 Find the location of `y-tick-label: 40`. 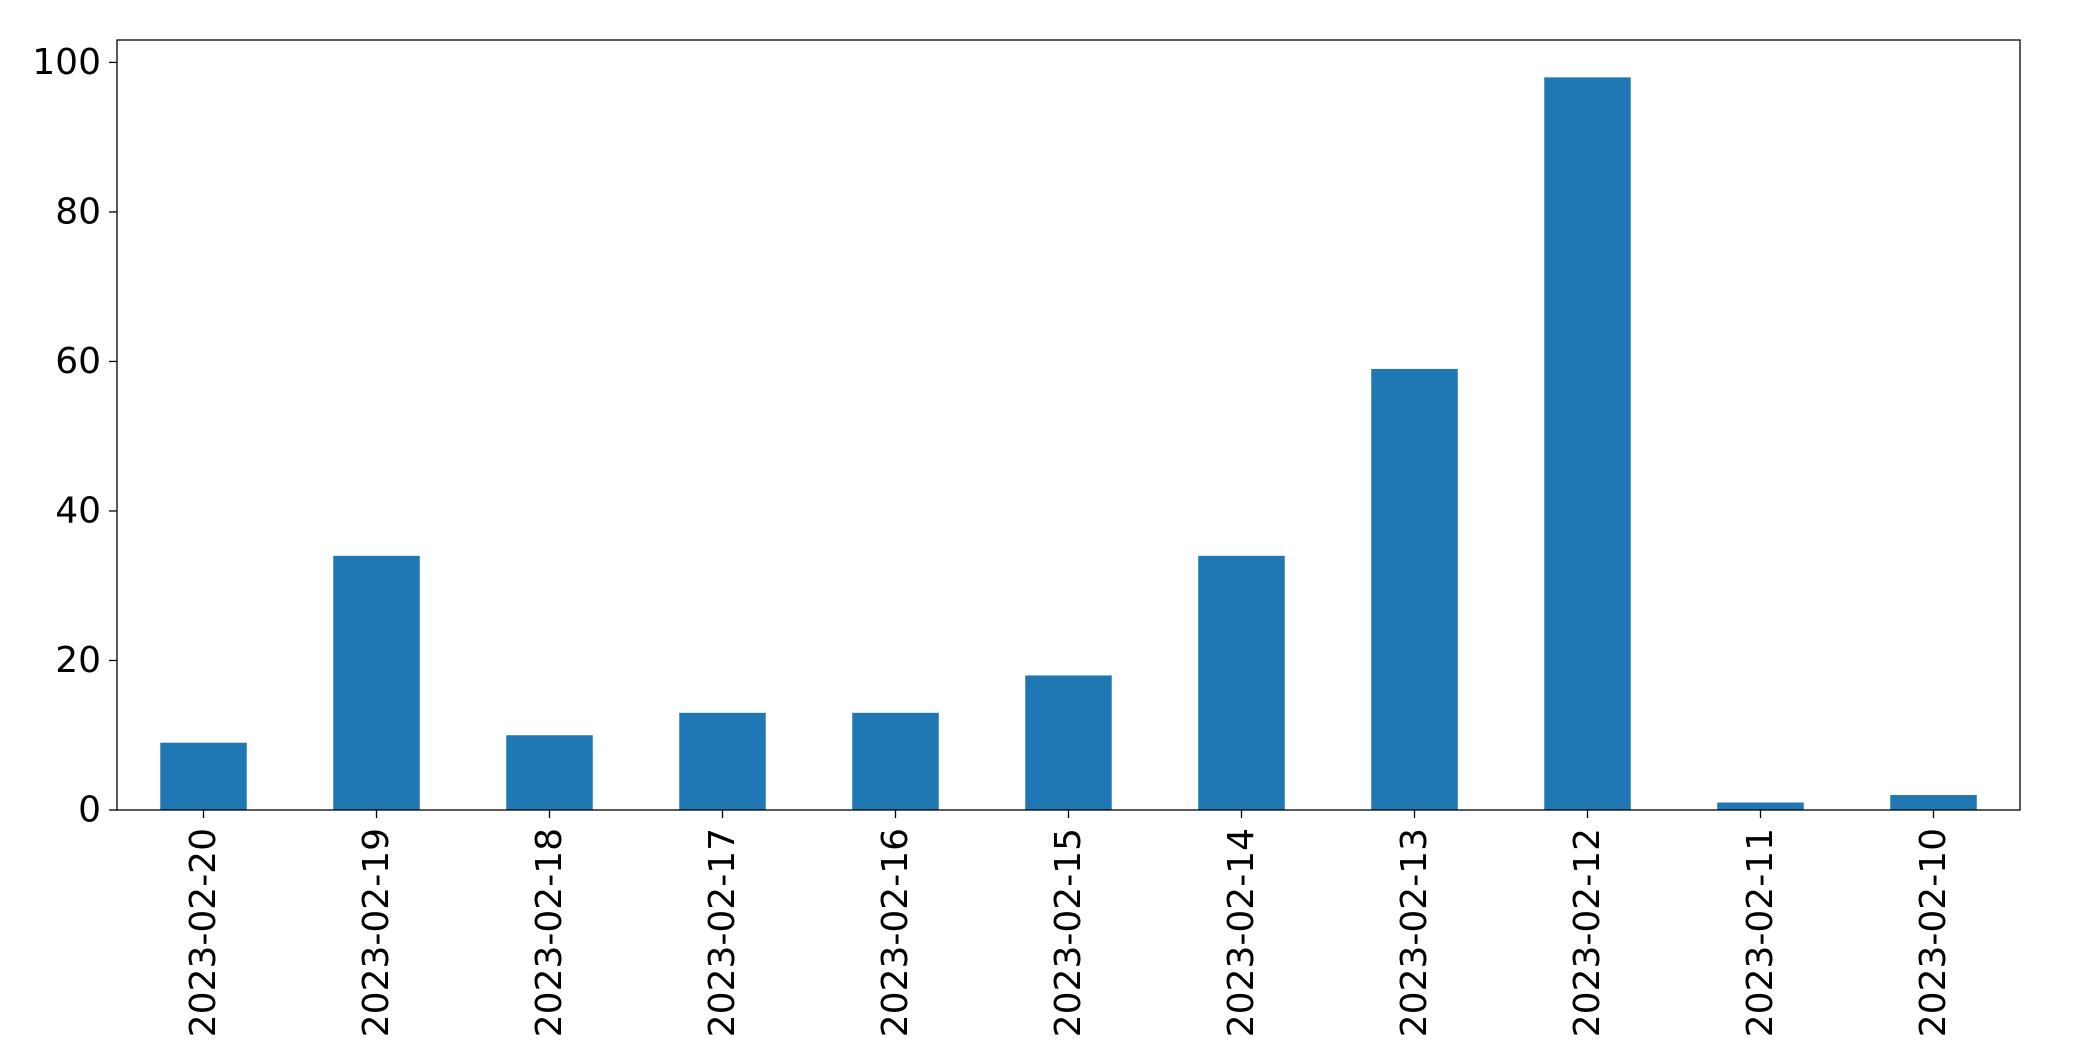

y-tick-label: 40 is located at coordinates (78, 510).